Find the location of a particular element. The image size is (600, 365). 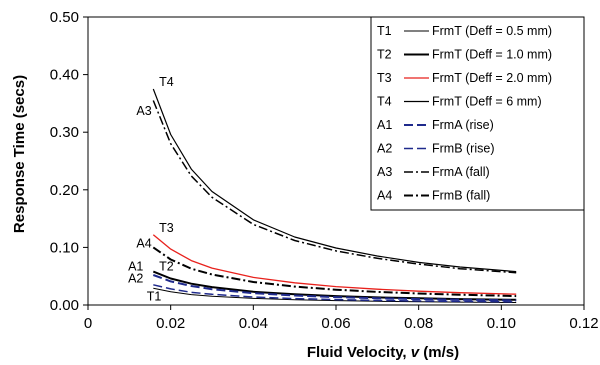

y-tick-label: 0.10 is located at coordinates (64, 247).